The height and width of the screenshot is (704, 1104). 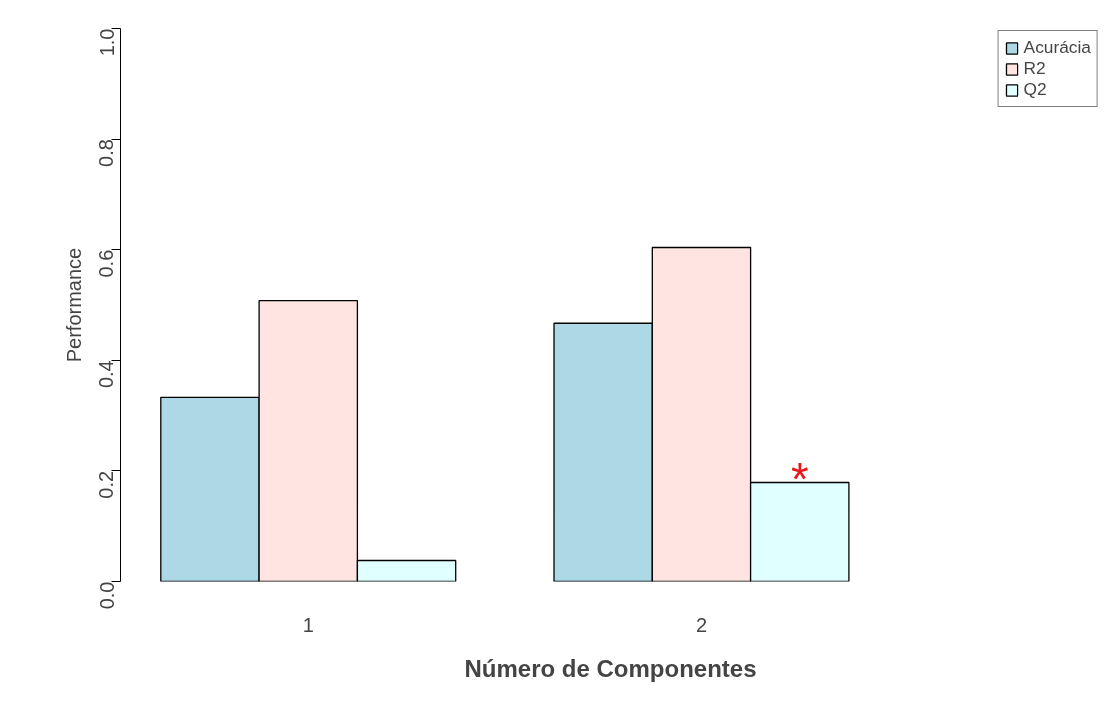 I want to click on x-tick-label: 1, so click(x=308, y=624).